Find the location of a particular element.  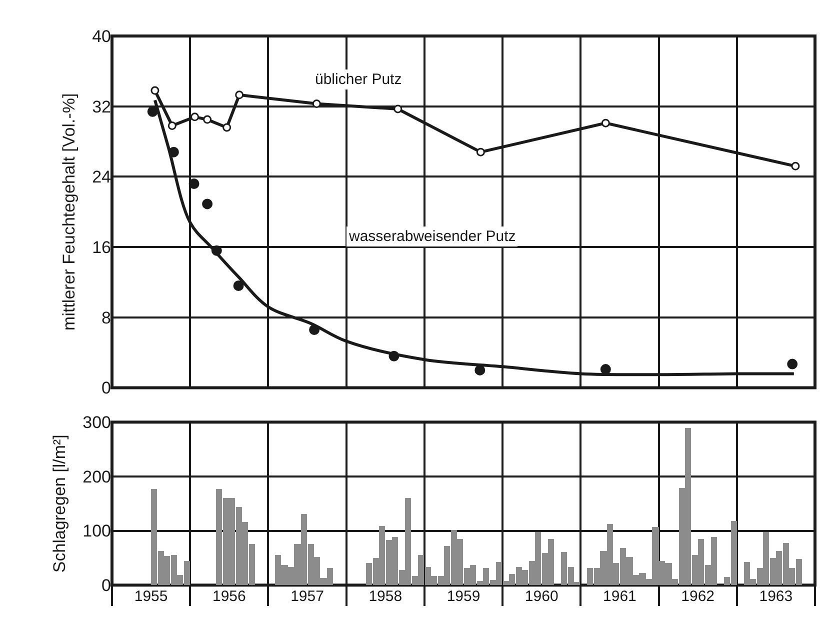

x-tick-label: 1963 is located at coordinates (776, 597).